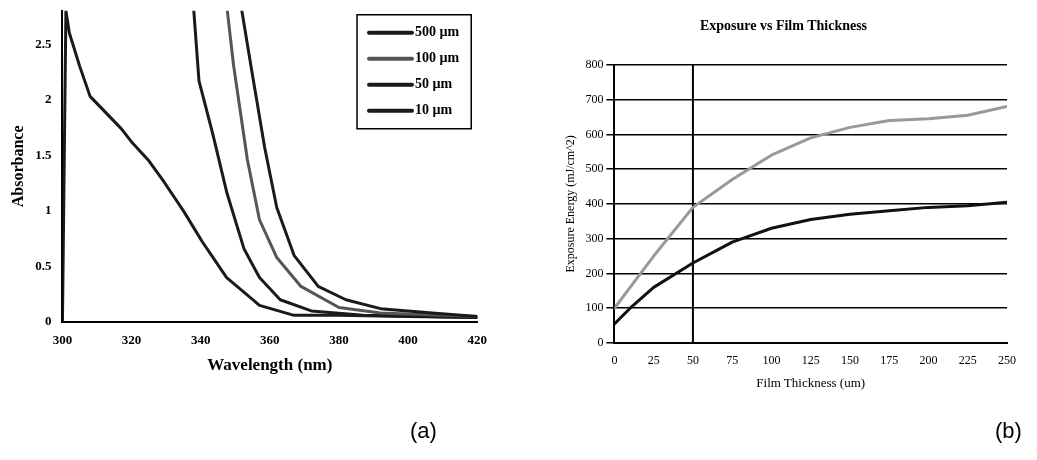 The image size is (1037, 460). I want to click on x-tick-label: 75, so click(732, 360).